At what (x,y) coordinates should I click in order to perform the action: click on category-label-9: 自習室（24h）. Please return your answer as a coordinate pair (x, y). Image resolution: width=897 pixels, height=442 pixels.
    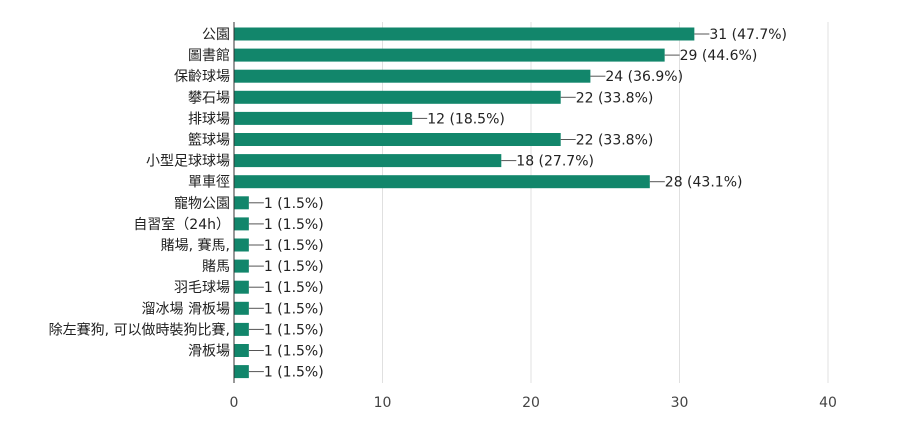
    Looking at the image, I should click on (181, 224).